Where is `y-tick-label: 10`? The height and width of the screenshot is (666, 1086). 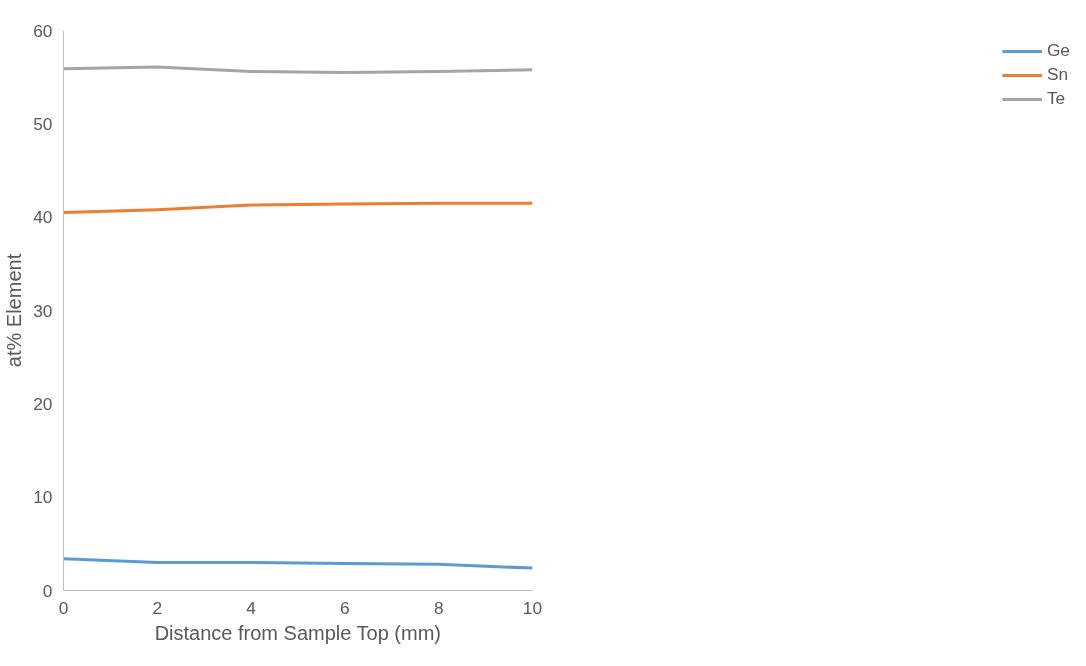 y-tick-label: 10 is located at coordinates (43, 497).